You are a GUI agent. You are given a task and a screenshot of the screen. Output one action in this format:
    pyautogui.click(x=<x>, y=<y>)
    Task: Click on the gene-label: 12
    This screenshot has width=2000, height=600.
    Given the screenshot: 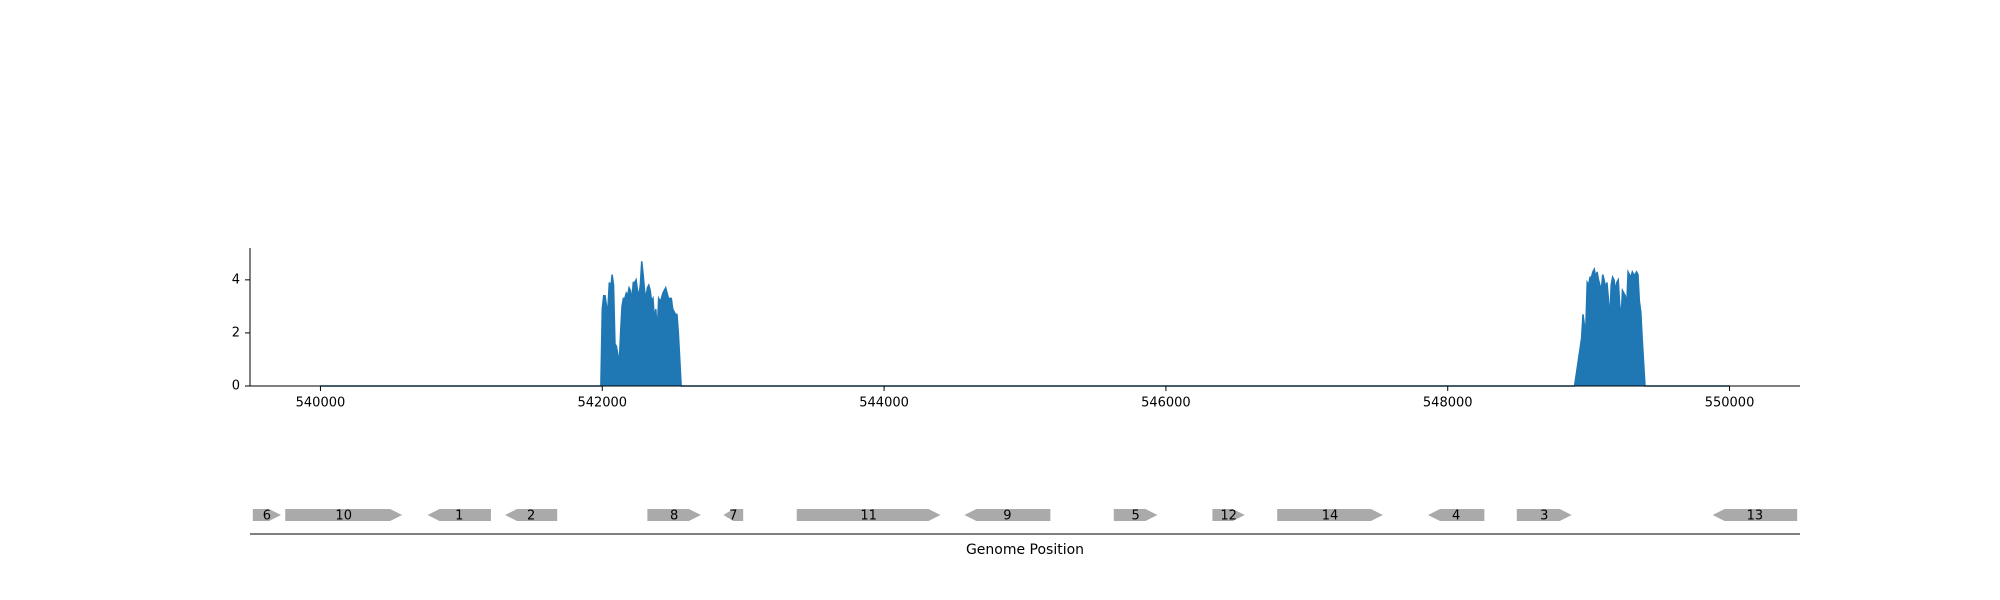 What is the action you would take?
    pyautogui.click(x=1228, y=516)
    